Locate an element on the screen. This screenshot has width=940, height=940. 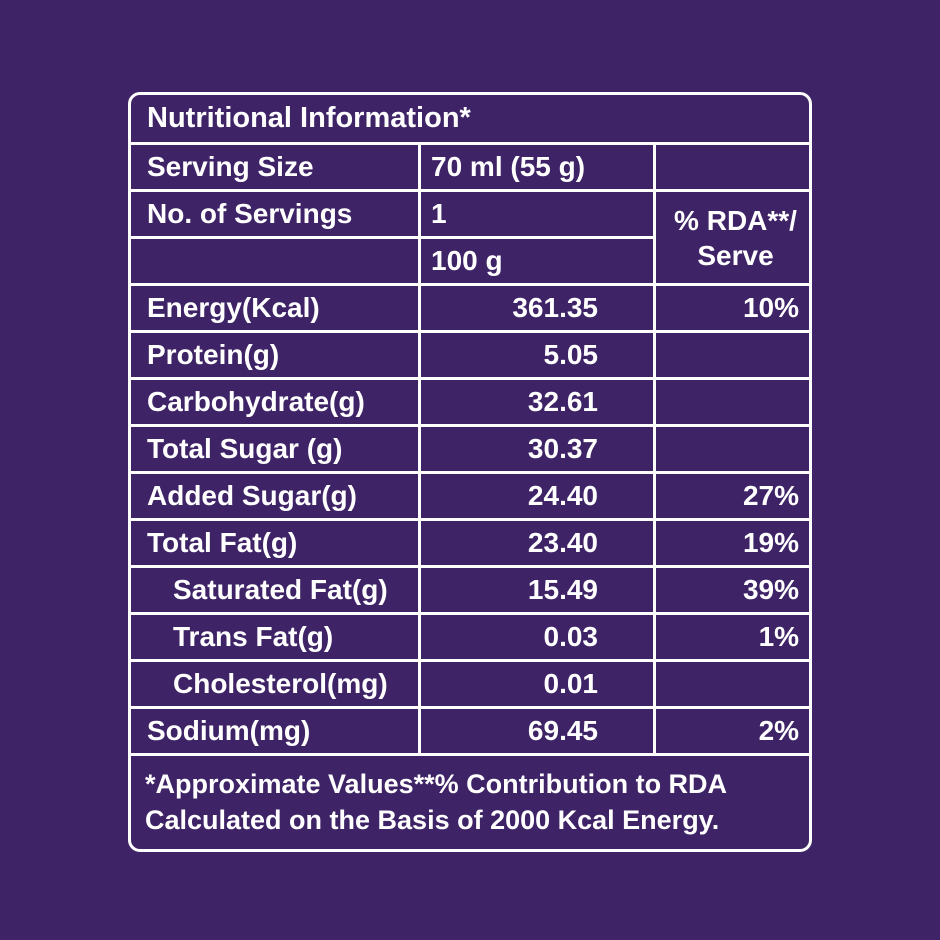
table-row: Trans Fat(g) 0.03 1% is located at coordinates (470, 635).